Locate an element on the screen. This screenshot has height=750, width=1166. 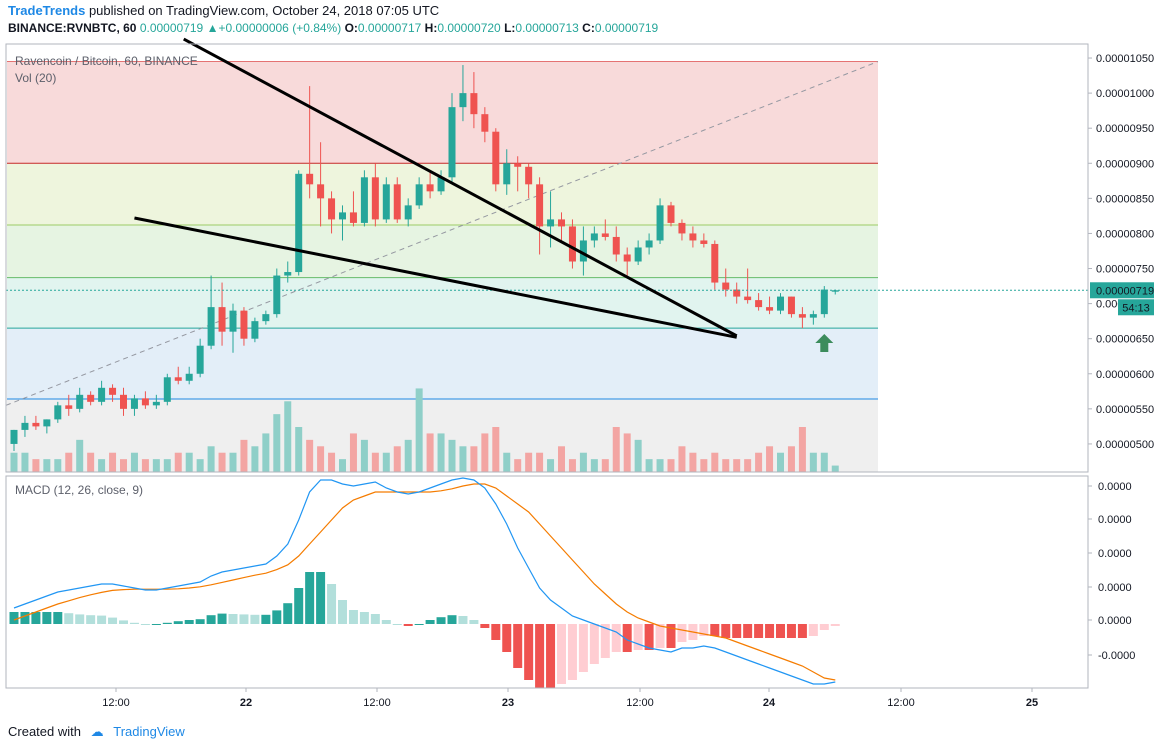
tradingview-cloud-icon: ☁ is located at coordinates (97, 731).